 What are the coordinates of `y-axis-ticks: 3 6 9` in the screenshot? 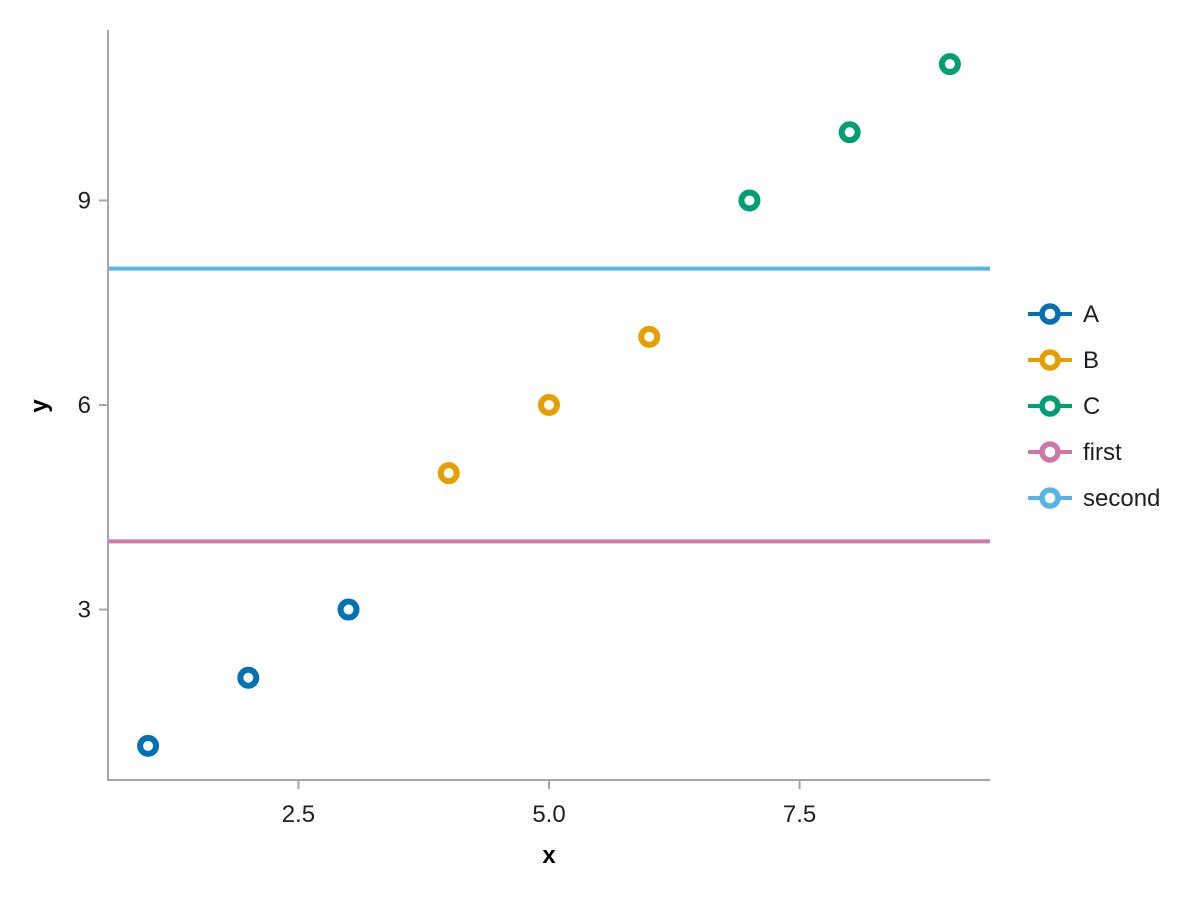 It's located at (93, 405).